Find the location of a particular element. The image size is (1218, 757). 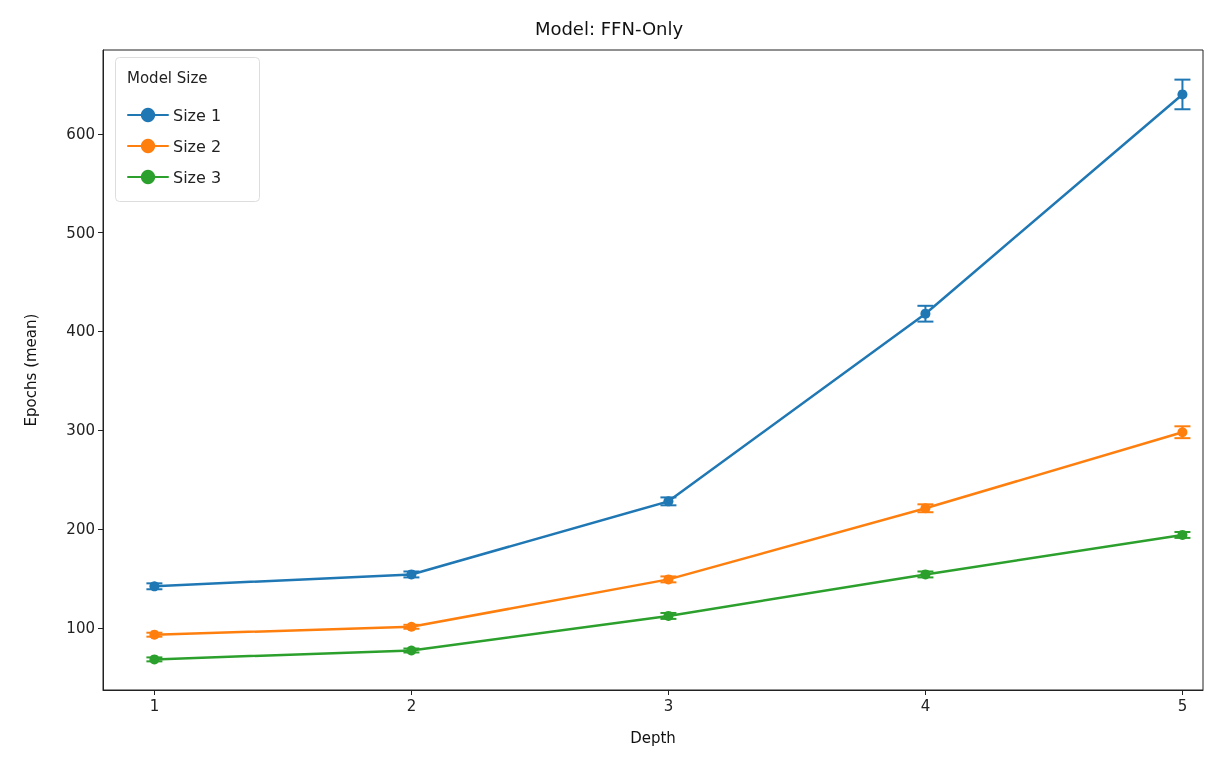

y-tick-label: 400 is located at coordinates (80, 331).